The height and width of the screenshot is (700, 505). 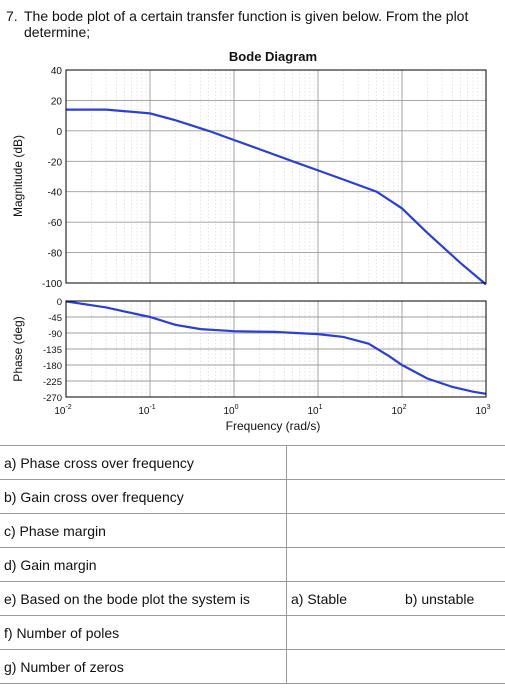 What do you see at coordinates (230, 410) in the screenshot?
I see `x-tick-label: 10⁰` at bounding box center [230, 410].